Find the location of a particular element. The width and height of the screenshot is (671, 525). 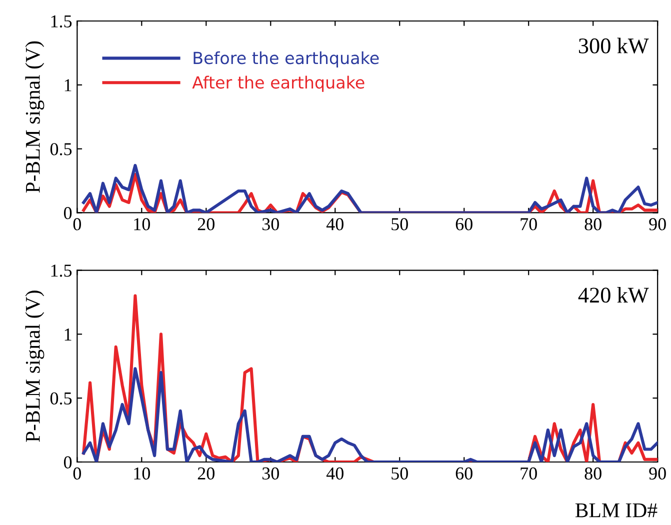

annotation: 300 kW is located at coordinates (613, 46).